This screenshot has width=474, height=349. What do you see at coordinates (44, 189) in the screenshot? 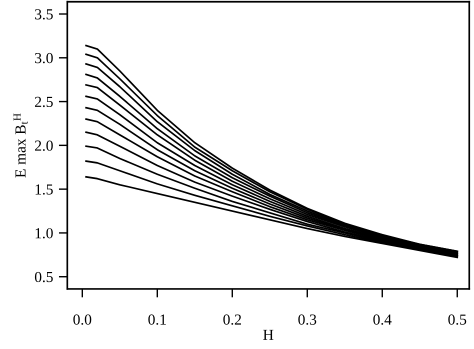
I see `y-tick-label: 1.5` at bounding box center [44, 189].